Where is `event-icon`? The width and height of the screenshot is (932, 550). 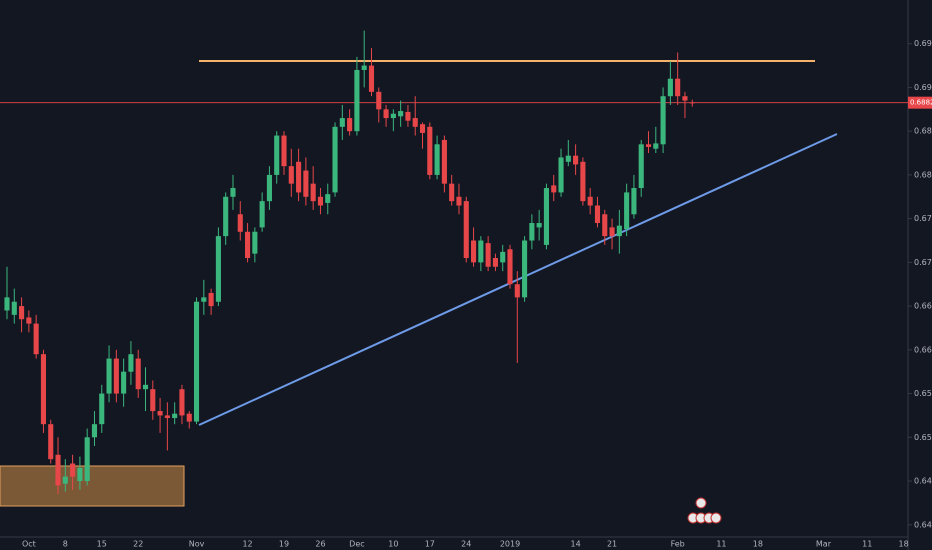
event-icon is located at coordinates (716, 518).